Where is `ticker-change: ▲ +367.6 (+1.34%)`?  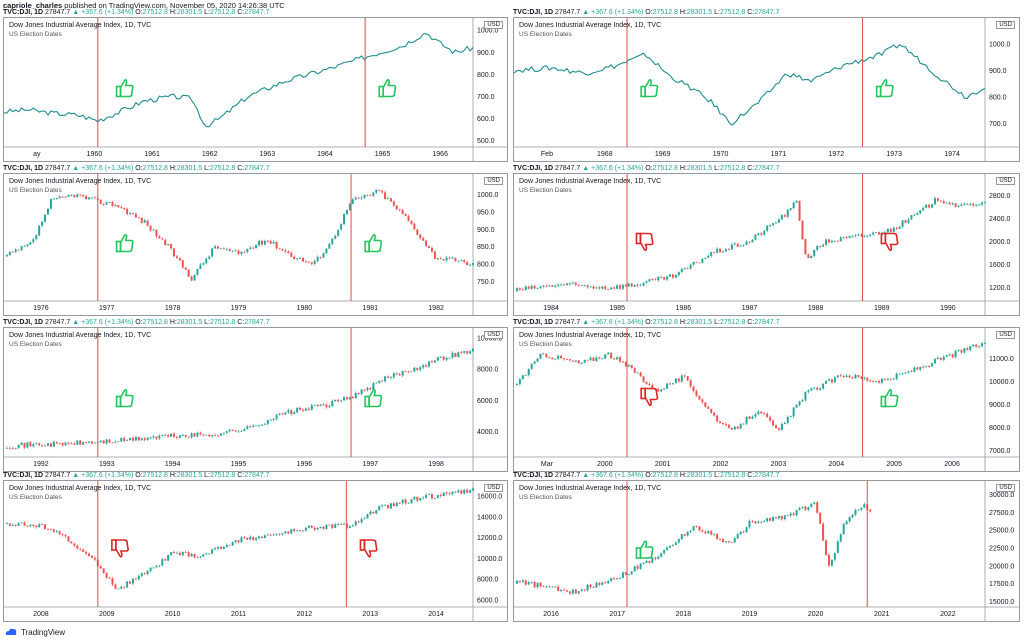 ticker-change: ▲ +367.6 (+1.34%) is located at coordinates (614, 322).